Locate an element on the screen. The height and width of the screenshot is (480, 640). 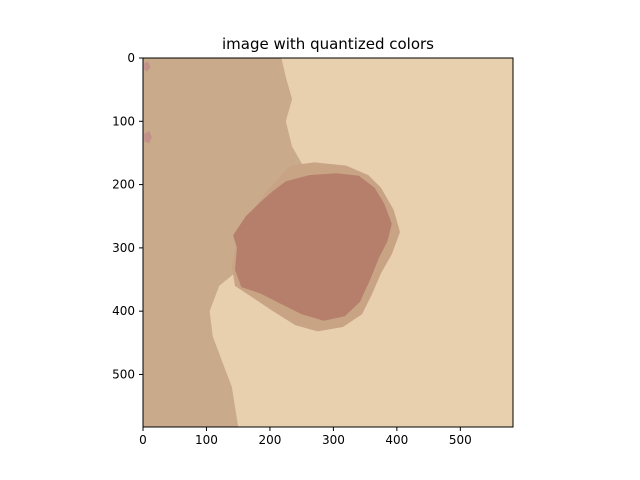
chart-title: image with quantized colors is located at coordinates (328, 44).